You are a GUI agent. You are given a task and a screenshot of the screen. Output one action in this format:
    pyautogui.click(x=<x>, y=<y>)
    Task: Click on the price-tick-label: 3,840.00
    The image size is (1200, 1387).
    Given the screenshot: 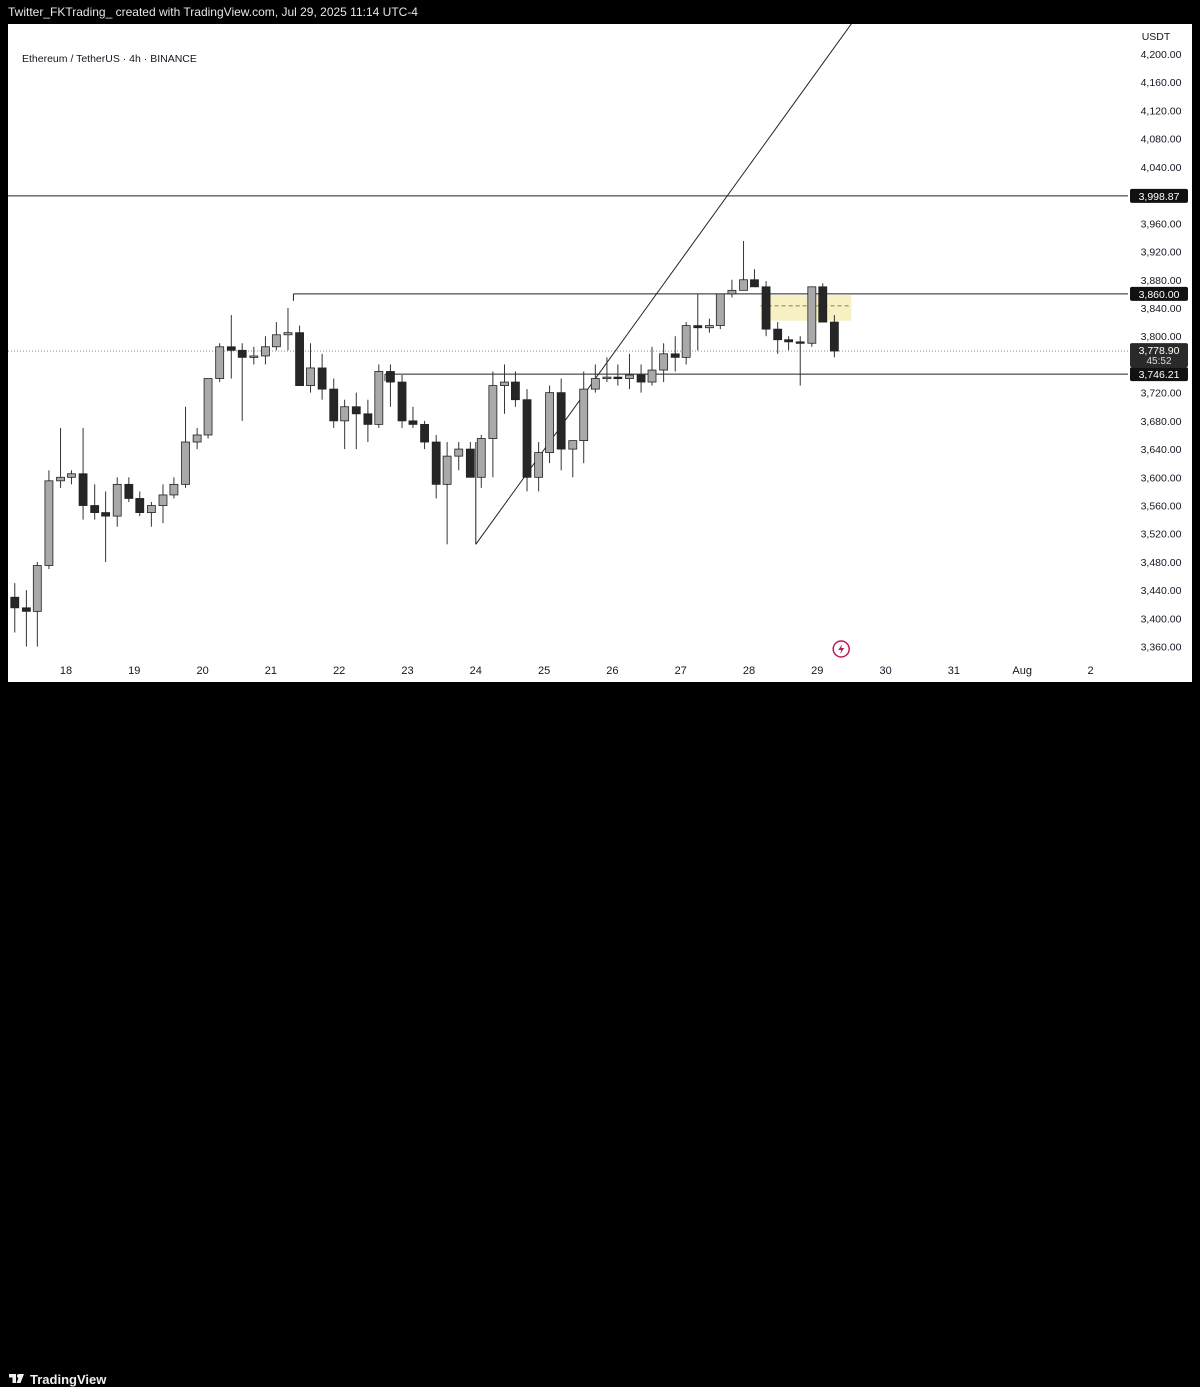 What is the action you would take?
    pyautogui.click(x=1161, y=309)
    